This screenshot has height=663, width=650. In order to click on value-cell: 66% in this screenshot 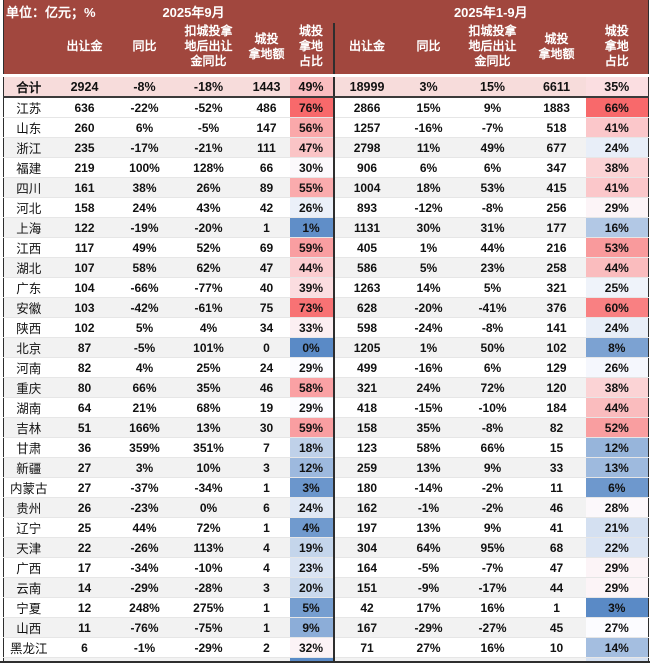, I will do `click(144, 387)`.